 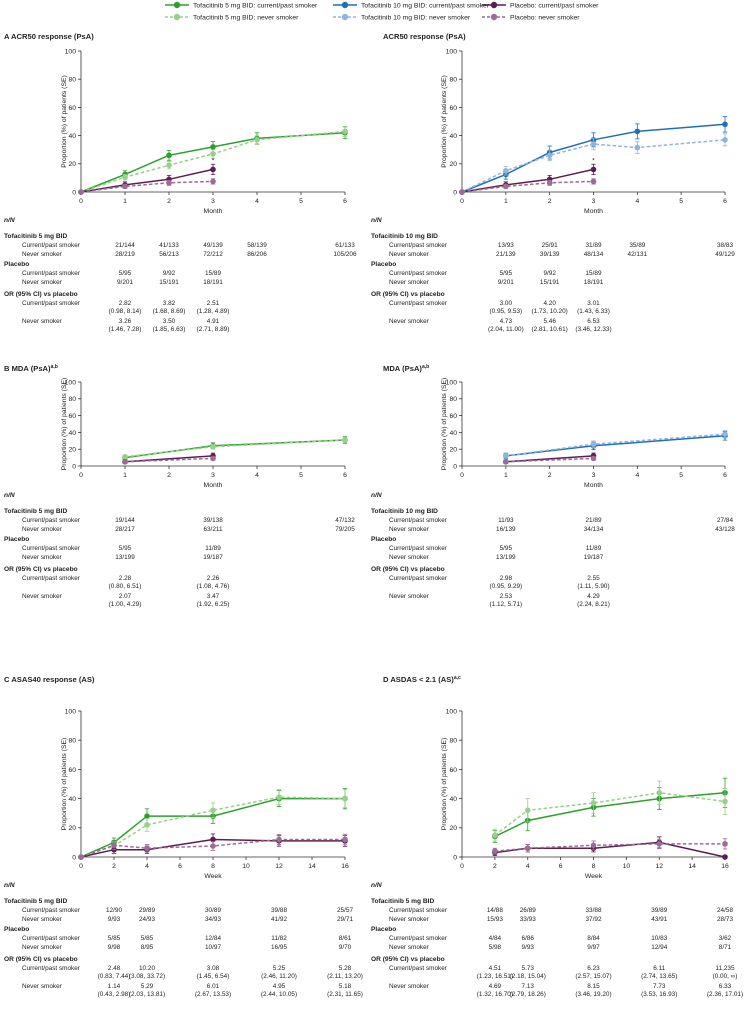 What do you see at coordinates (725, 529) in the screenshot?
I see `nn-cell: 43/128` at bounding box center [725, 529].